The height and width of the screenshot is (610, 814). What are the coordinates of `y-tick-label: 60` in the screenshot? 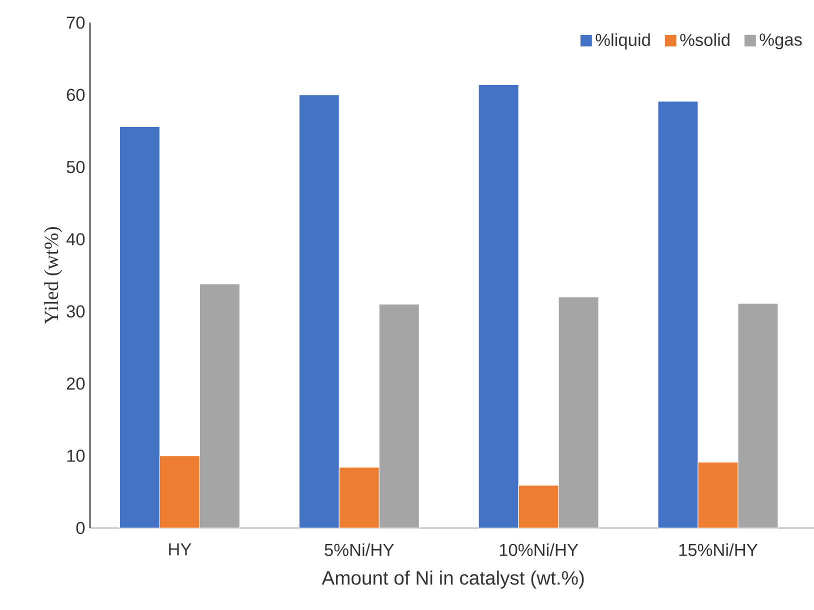 It's located at (75, 94).